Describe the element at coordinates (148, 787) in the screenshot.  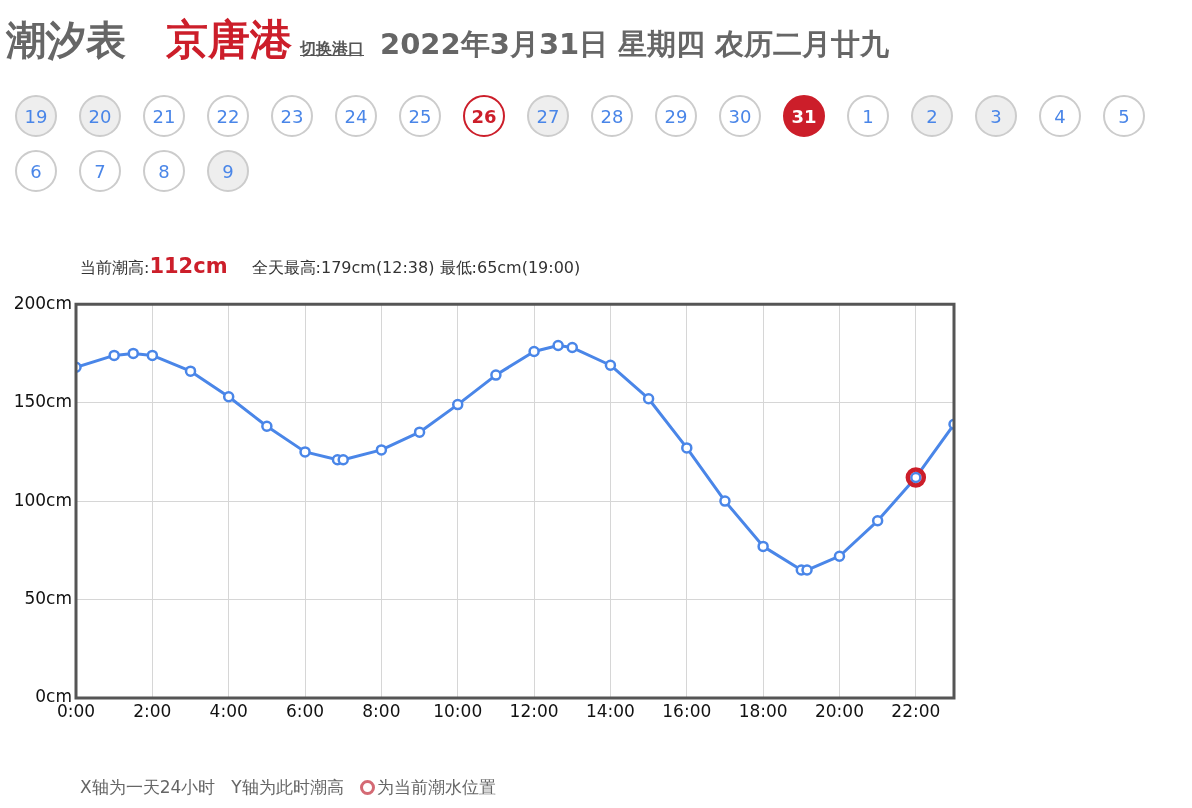
I see `text: X轴为一天24小时` at that location.